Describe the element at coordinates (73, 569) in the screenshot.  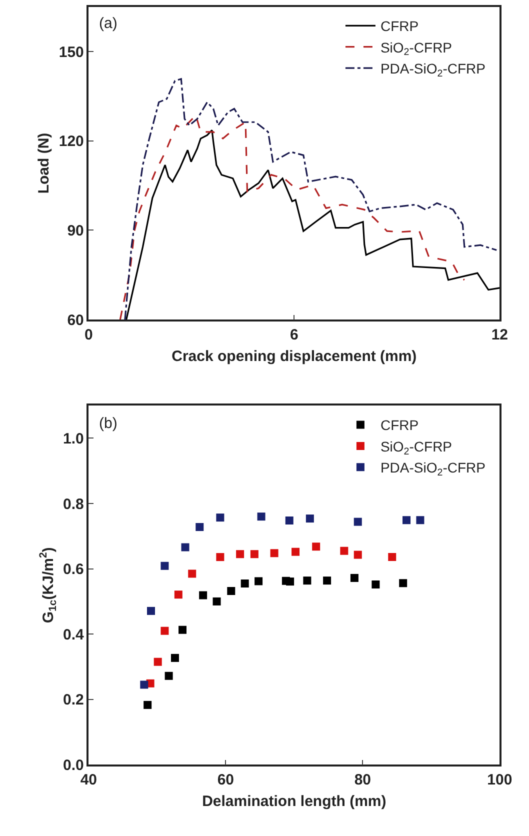
I see `y-tick-label: 0.6` at that location.